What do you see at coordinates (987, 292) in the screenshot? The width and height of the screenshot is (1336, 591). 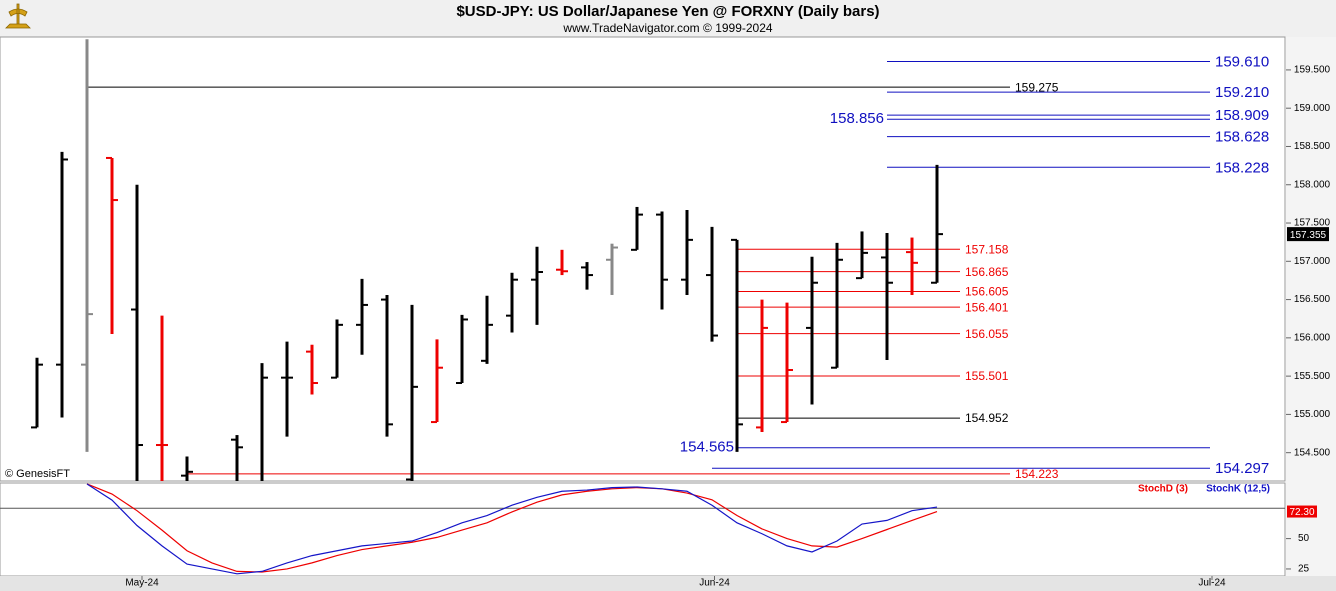 I see `level-label: 156.605` at bounding box center [987, 292].